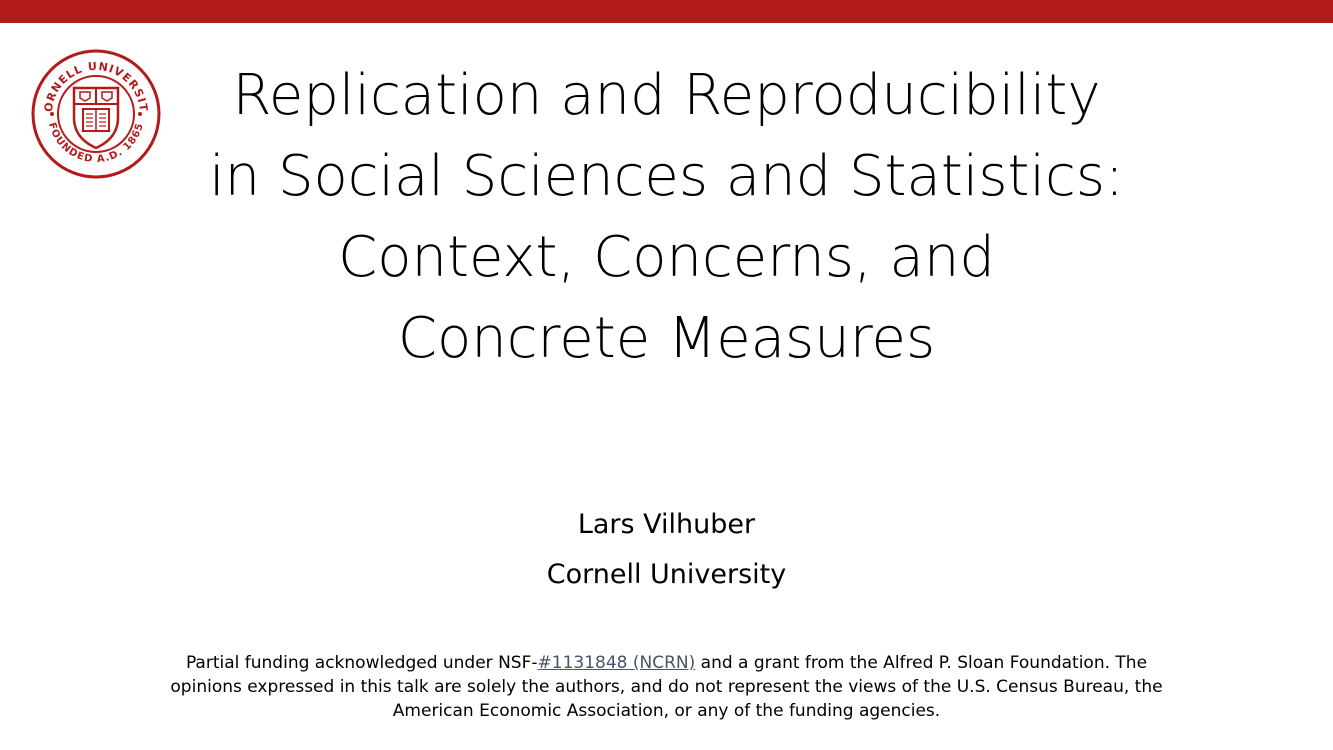  What do you see at coordinates (361, 663) in the screenshot?
I see `footnote-prefix: Partial funding acknowledged under NSF-` at bounding box center [361, 663].